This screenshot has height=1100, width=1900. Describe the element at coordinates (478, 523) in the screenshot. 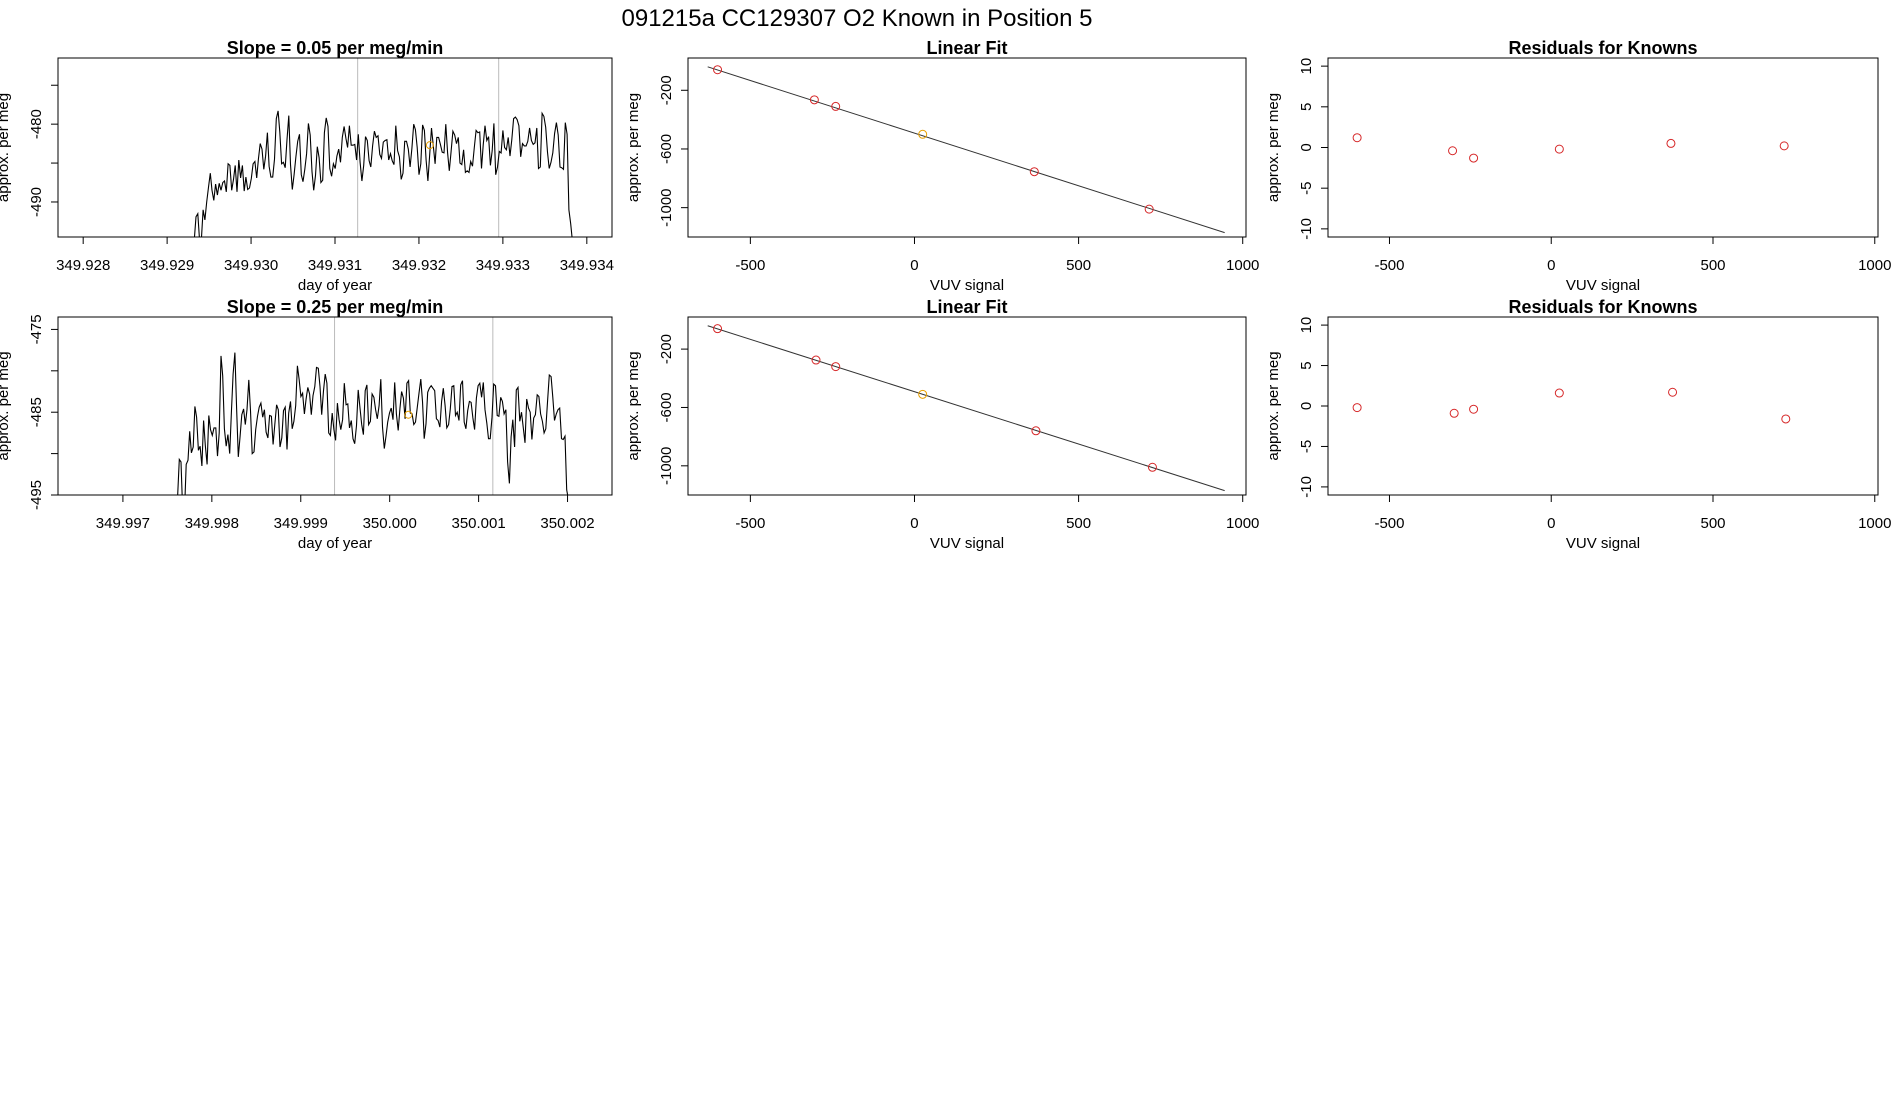

I see `x-tick-label: 350.001` at that location.